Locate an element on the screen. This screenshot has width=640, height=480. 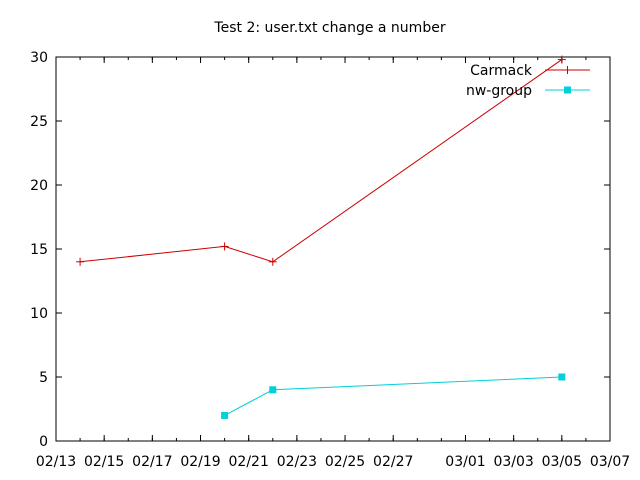
legend-label-nw-group: nw-group is located at coordinates (499, 91).